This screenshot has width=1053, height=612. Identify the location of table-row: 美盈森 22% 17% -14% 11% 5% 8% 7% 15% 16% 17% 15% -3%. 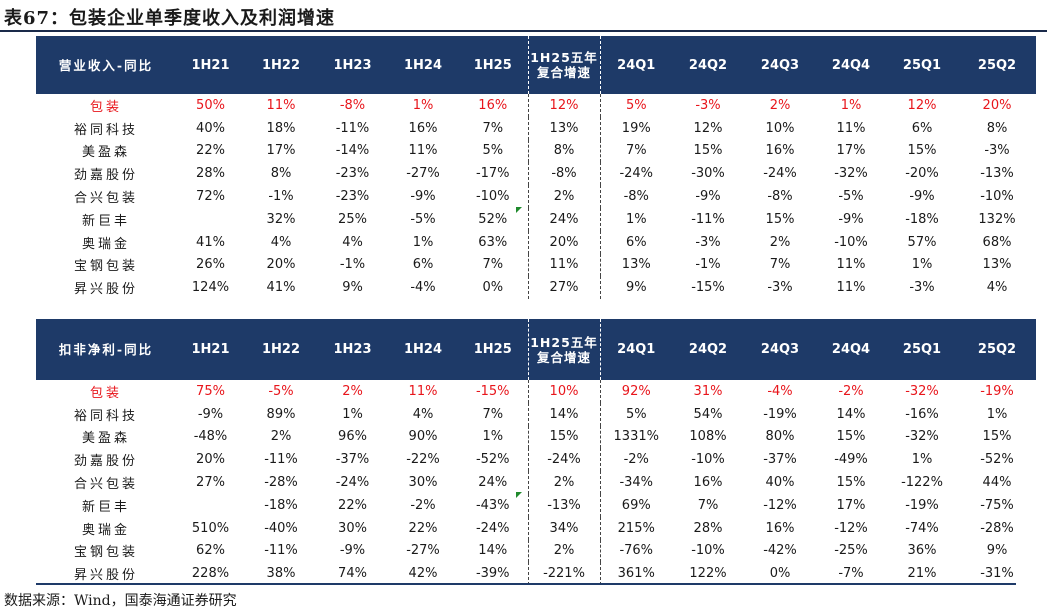
(536, 151).